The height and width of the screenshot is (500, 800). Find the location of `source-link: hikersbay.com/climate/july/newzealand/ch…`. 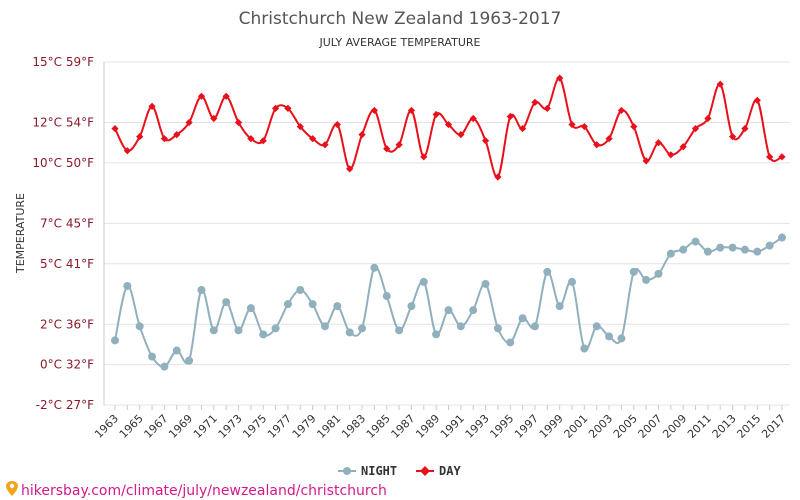

source-link: hikersbay.com/climate/july/newzealand/ch… is located at coordinates (196, 490).